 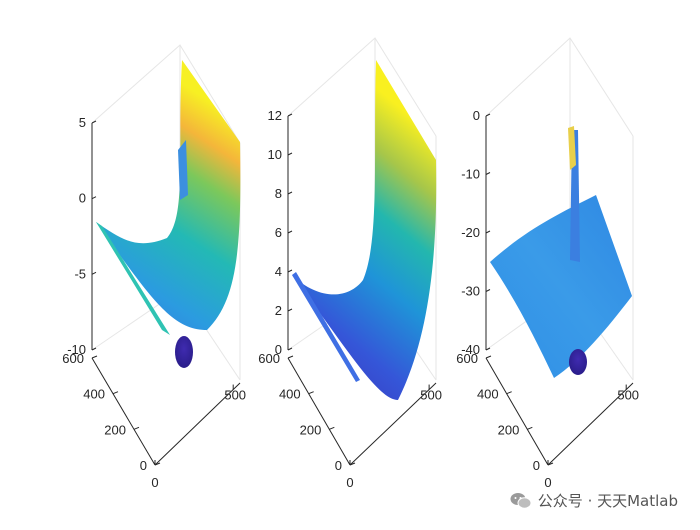 What do you see at coordinates (470, 349) in the screenshot?
I see `z-tick-label: -40` at bounding box center [470, 349].